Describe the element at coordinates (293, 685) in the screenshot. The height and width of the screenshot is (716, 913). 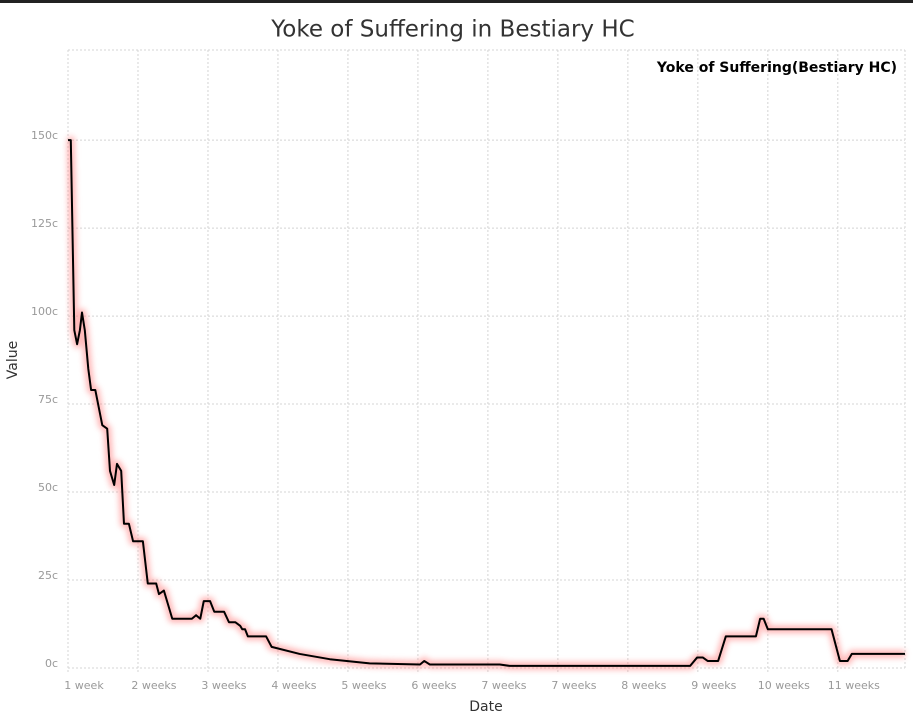
I see `x-tick-label: 4 weeks` at that location.